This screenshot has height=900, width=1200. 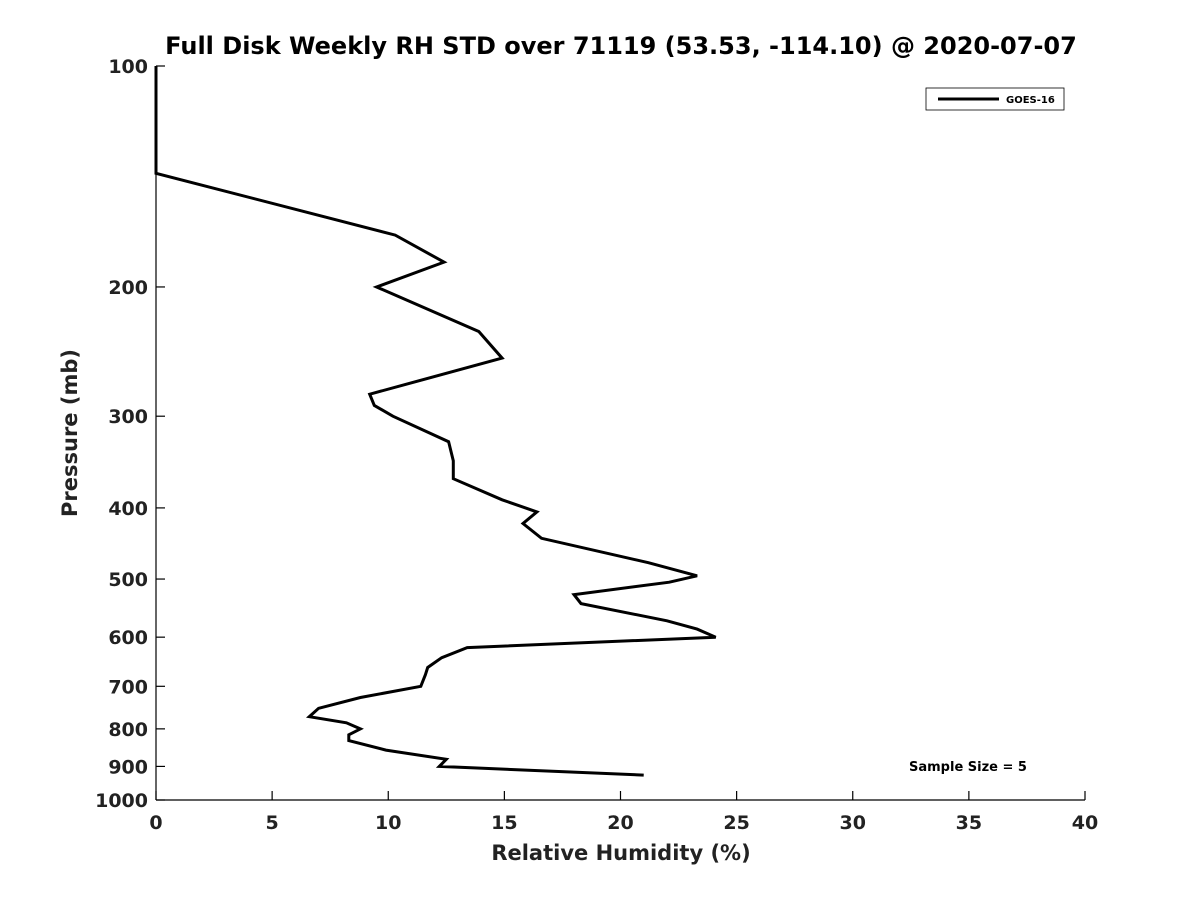 What do you see at coordinates (272, 823) in the screenshot?
I see `x-tick-label: 5` at bounding box center [272, 823].